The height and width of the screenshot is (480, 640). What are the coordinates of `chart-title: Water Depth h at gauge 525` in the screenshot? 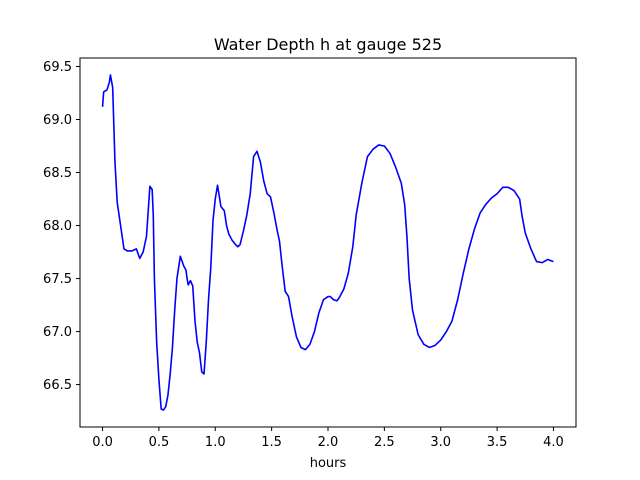 It's located at (328, 44).